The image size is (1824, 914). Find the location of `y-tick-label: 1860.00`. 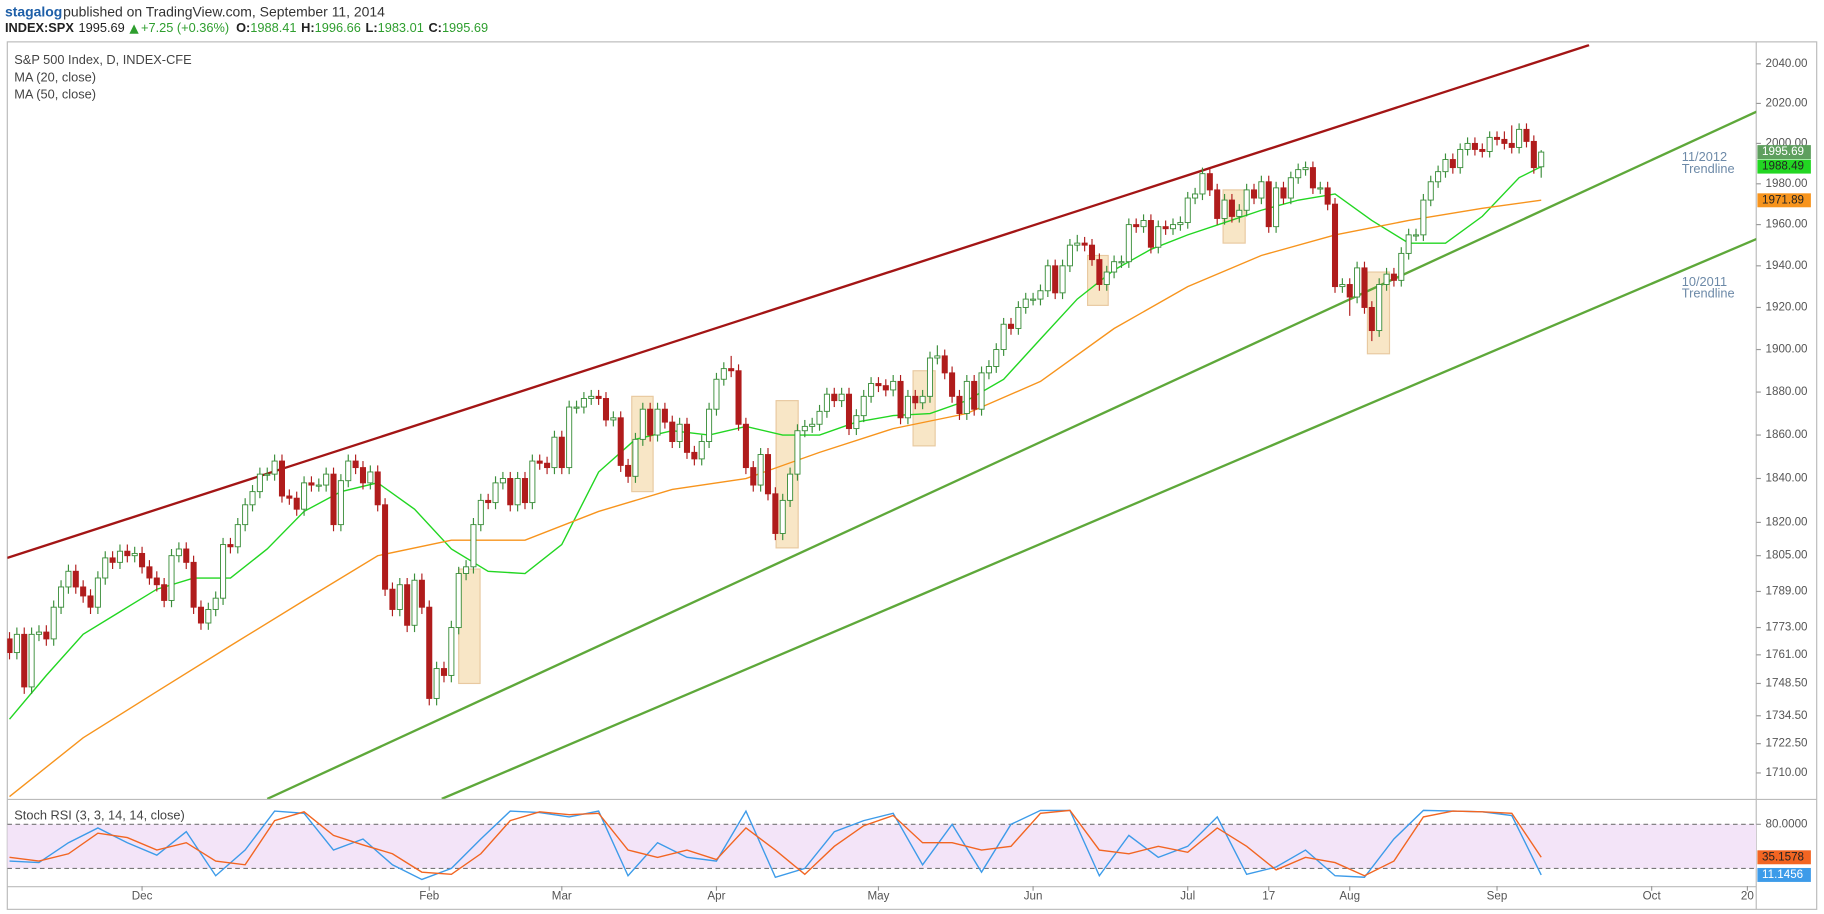

y-tick-label: 1860.00 is located at coordinates (1787, 434).